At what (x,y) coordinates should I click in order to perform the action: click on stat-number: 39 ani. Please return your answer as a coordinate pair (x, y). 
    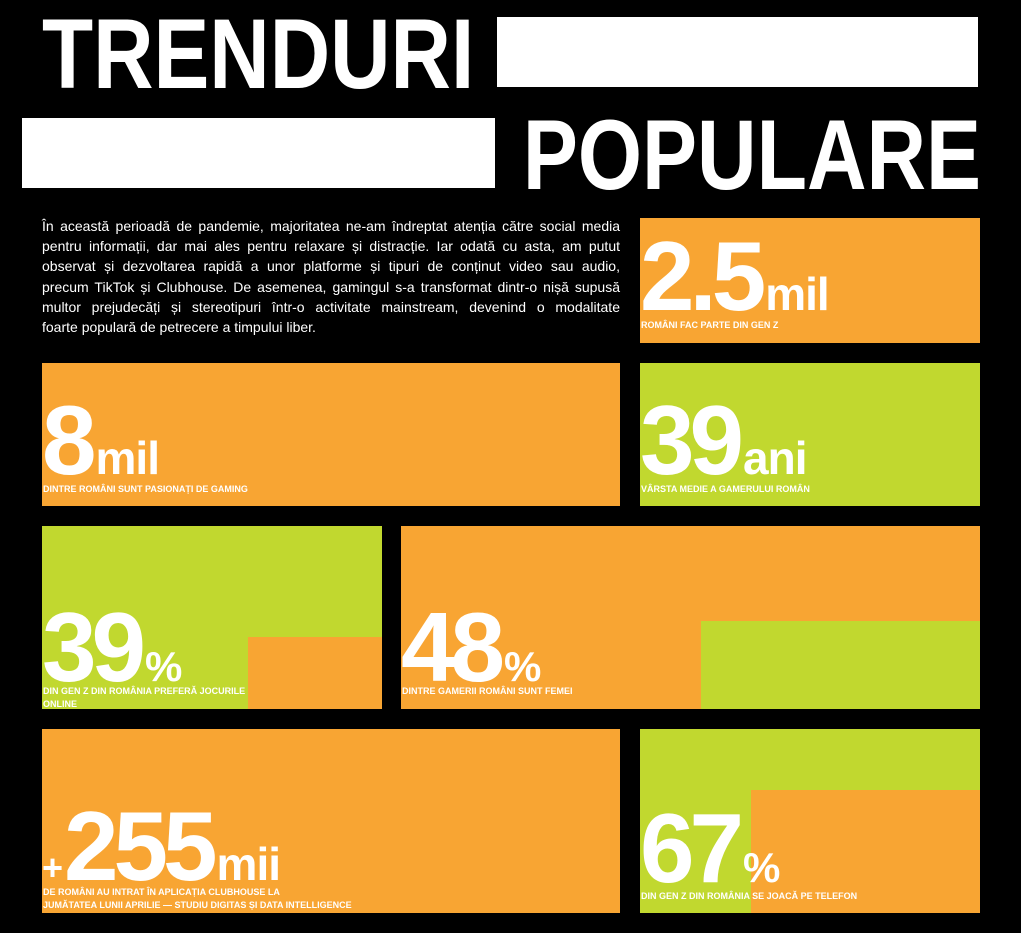
    Looking at the image, I should click on (723, 440).